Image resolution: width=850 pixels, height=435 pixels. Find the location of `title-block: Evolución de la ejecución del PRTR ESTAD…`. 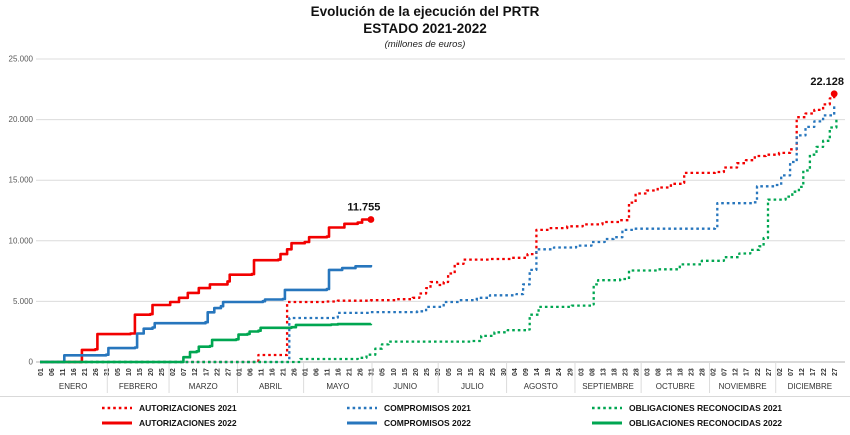

title-block: Evolución de la ejecución del PRTR ESTAD… is located at coordinates (425, 27).